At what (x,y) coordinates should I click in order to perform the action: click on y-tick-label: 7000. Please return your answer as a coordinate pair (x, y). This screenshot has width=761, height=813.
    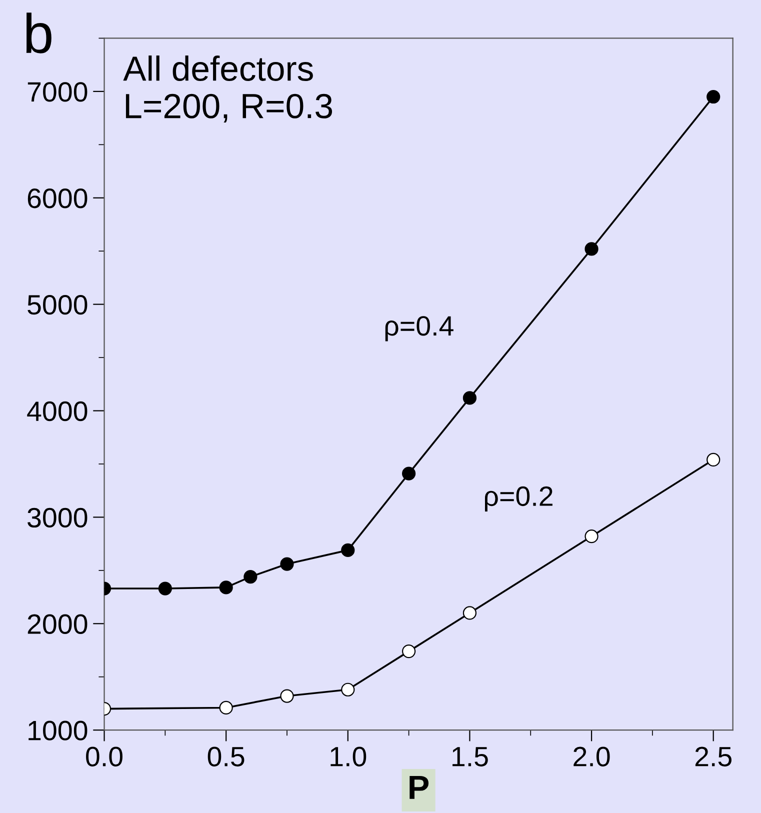
    Looking at the image, I should click on (58, 92).